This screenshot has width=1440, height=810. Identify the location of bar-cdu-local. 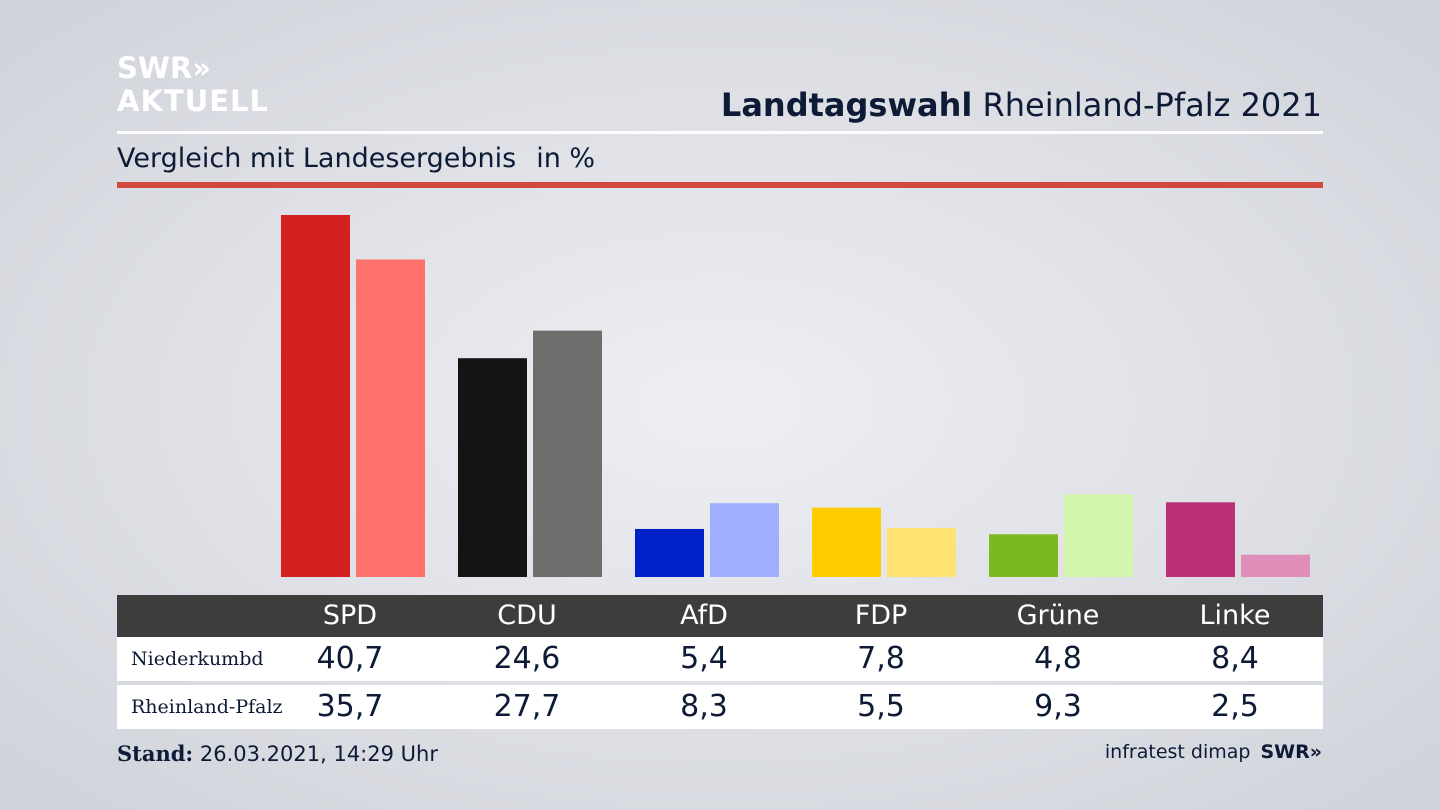
(492, 467).